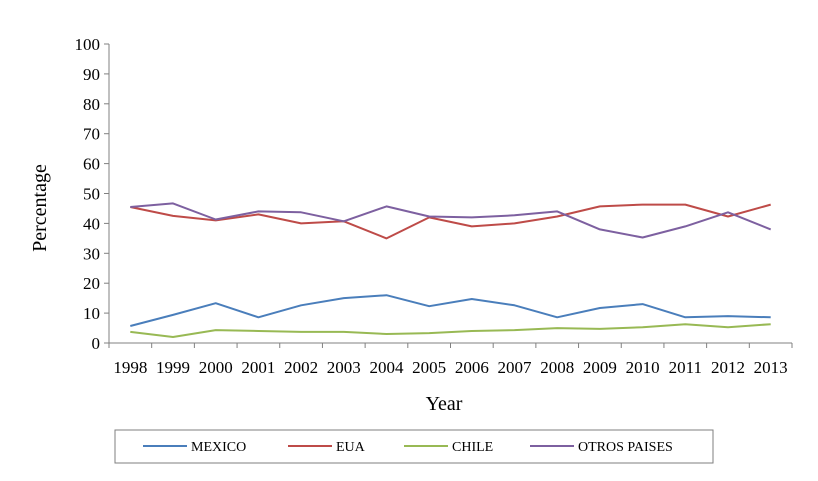 This screenshot has height=481, width=818. I want to click on x-tick-label: 2000, so click(216, 367).